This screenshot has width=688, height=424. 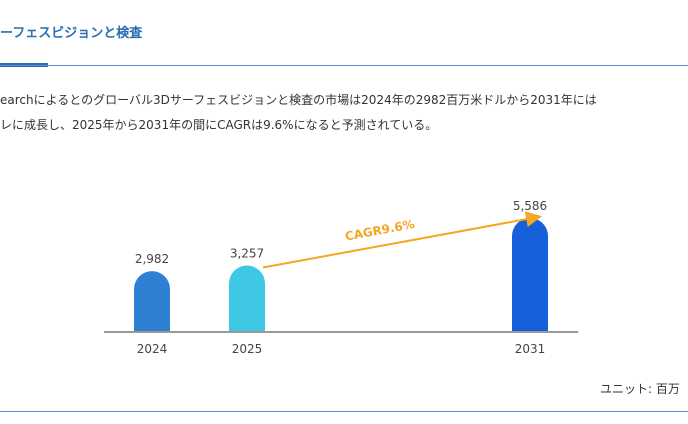 What do you see at coordinates (344, 411) in the screenshot?
I see `bottom-divider` at bounding box center [344, 411].